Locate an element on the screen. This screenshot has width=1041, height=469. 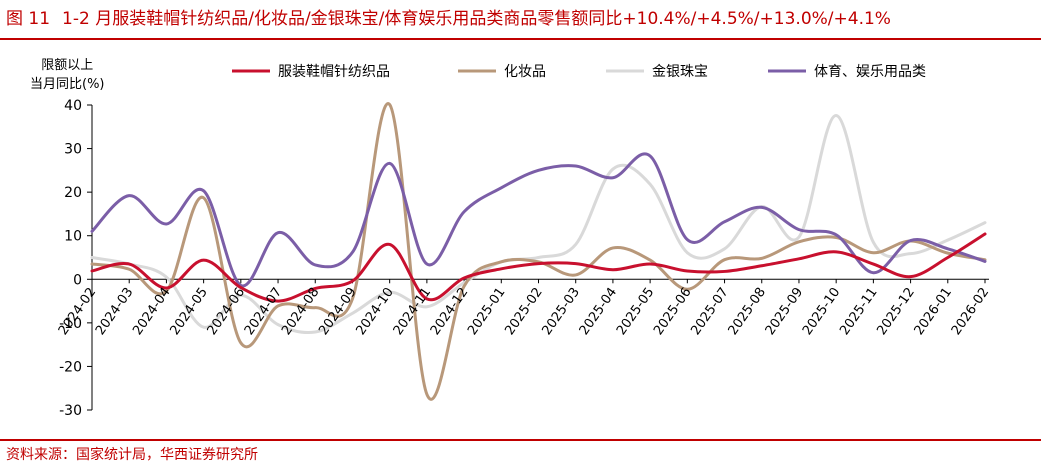
source-note: 资料来源：国家统计局，华西证券研究所 is located at coordinates (132, 455).